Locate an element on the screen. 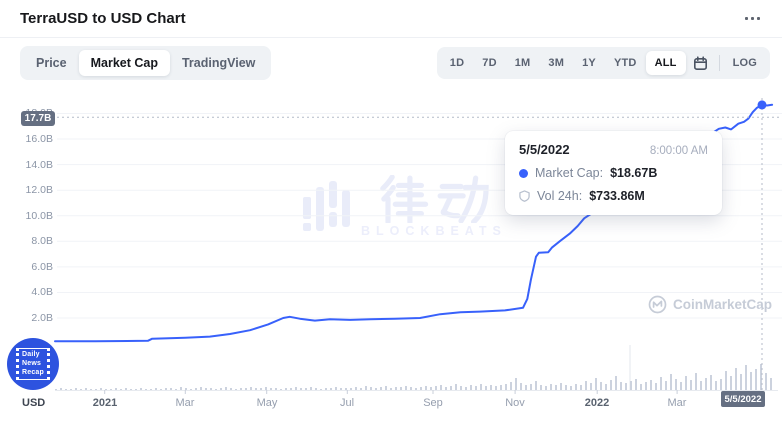 Image resolution: width=782 pixels, height=438 pixels. x-tick-label: 2021 is located at coordinates (105, 403).